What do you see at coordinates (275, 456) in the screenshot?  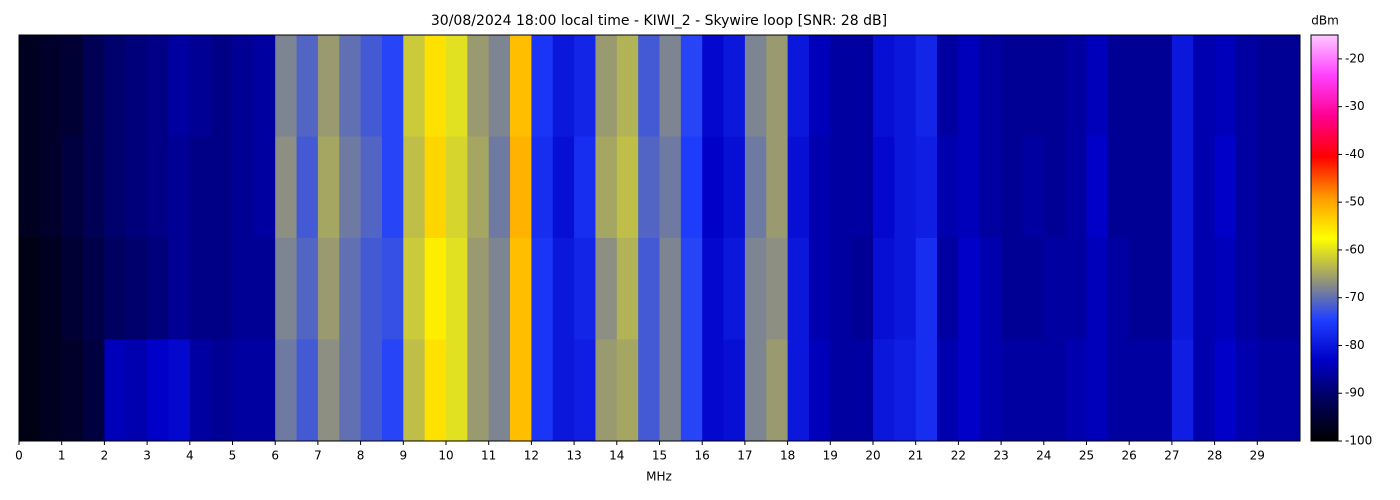 I see `x-tick-label: 6` at bounding box center [275, 456].